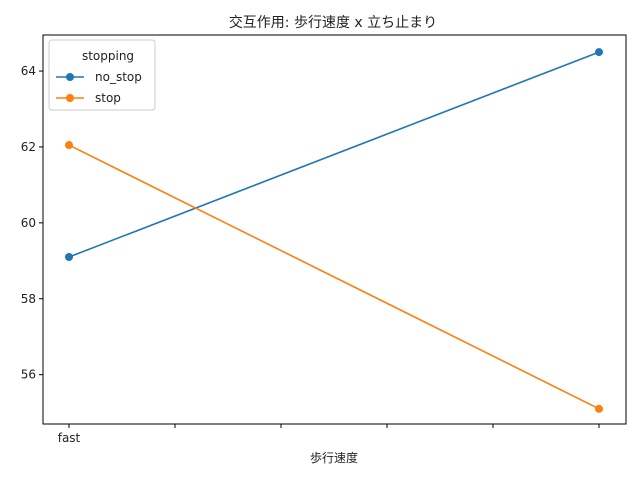 The height and width of the screenshot is (480, 640). What do you see at coordinates (28, 71) in the screenshot?
I see `y-tick-label: 64` at bounding box center [28, 71].